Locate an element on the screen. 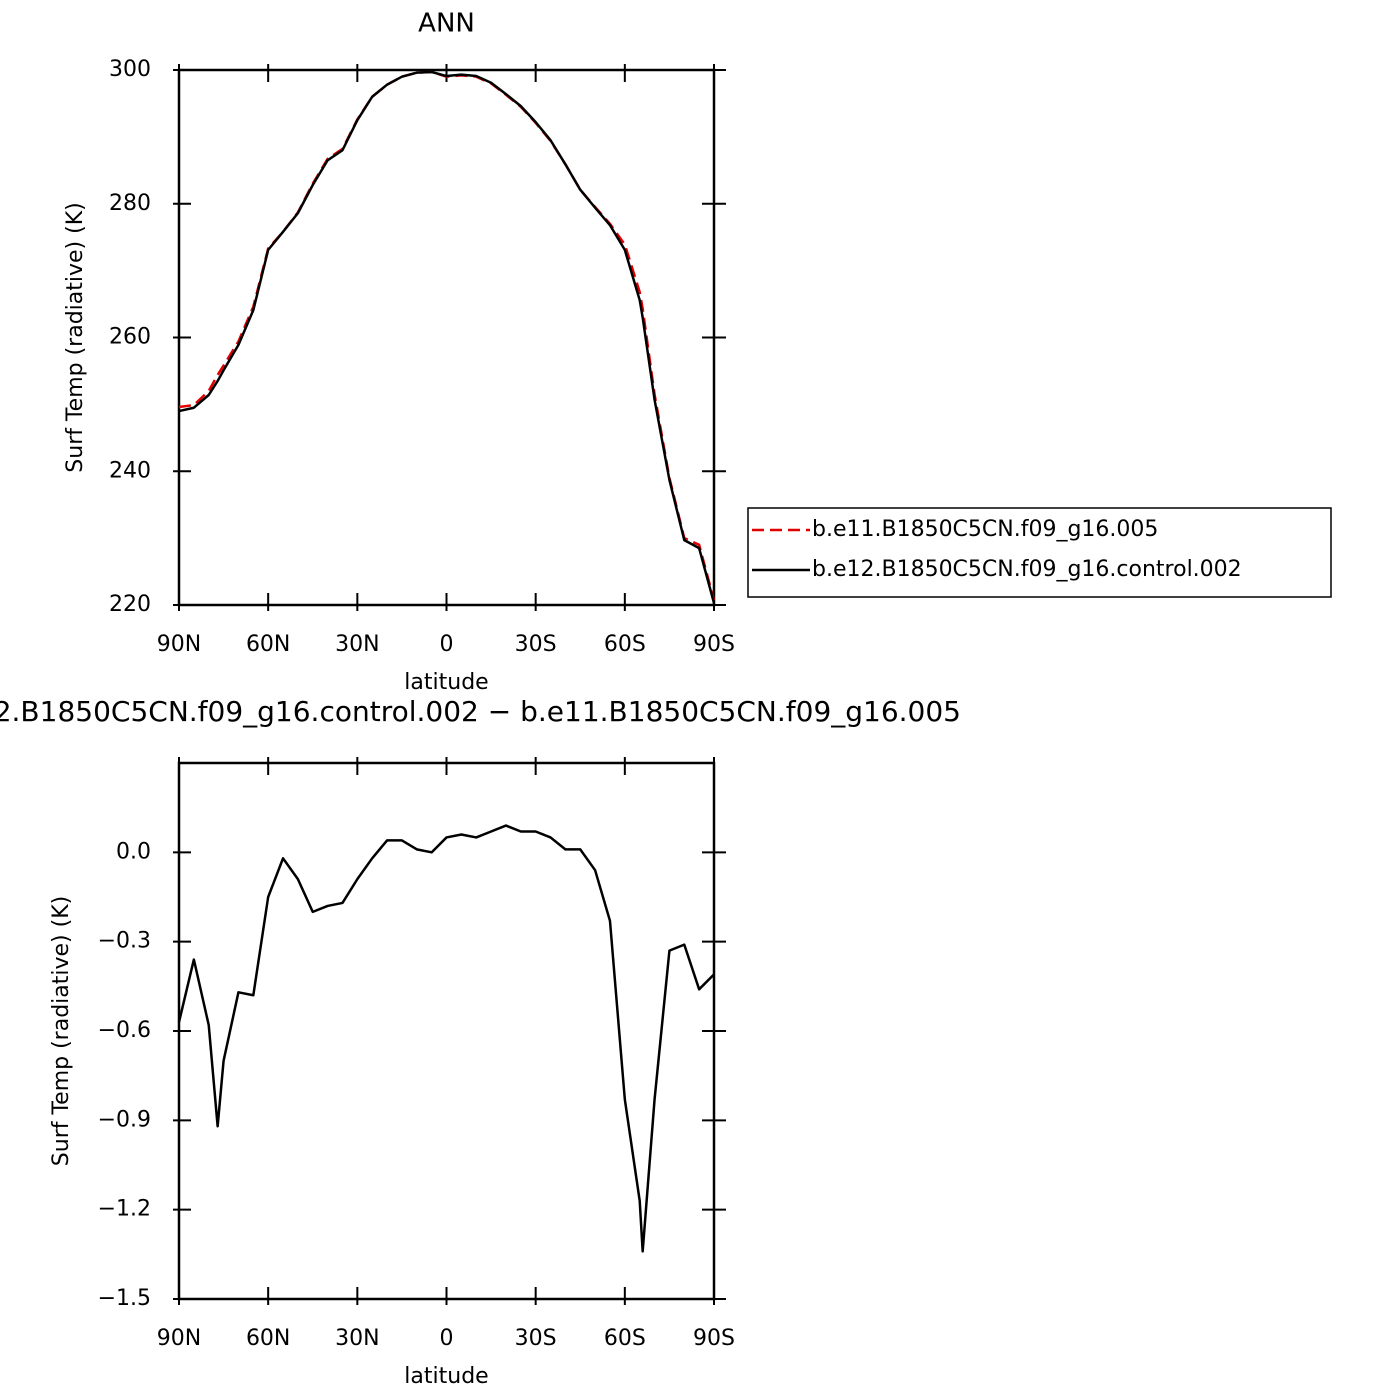  y-tick-label: 220 is located at coordinates (130, 604).